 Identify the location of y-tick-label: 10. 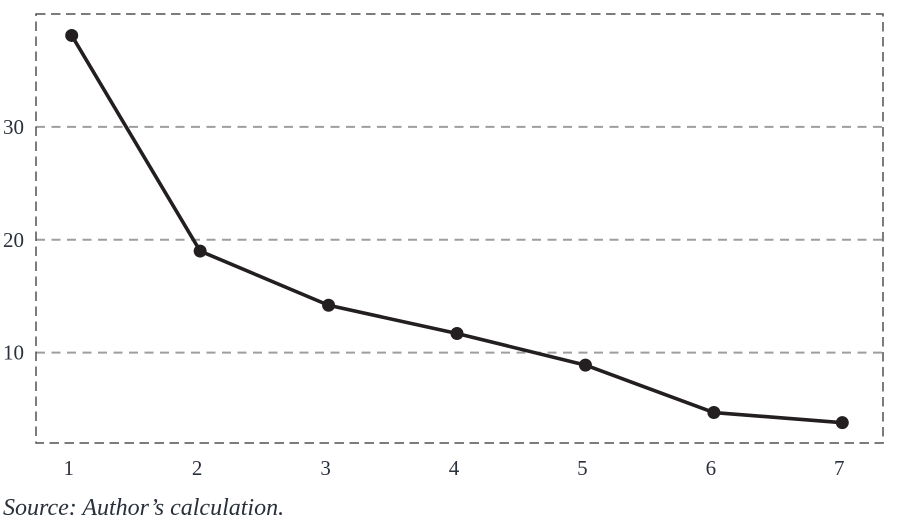
(13, 353).